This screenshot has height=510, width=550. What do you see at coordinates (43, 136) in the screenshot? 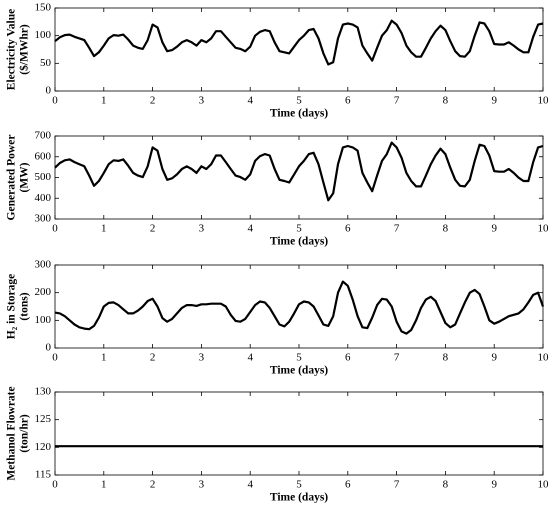
I see `y-tick-label: 700` at bounding box center [43, 136].